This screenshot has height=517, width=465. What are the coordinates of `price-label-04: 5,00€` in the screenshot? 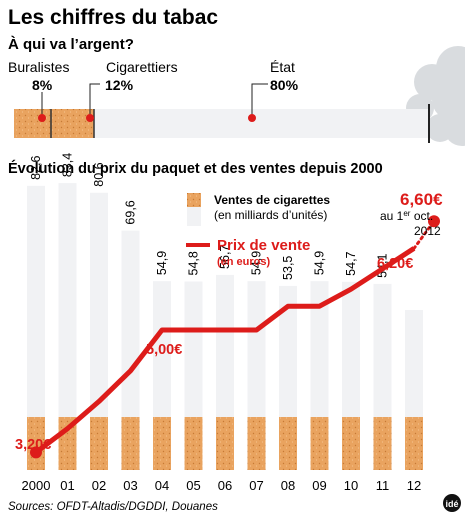 It's located at (164, 350).